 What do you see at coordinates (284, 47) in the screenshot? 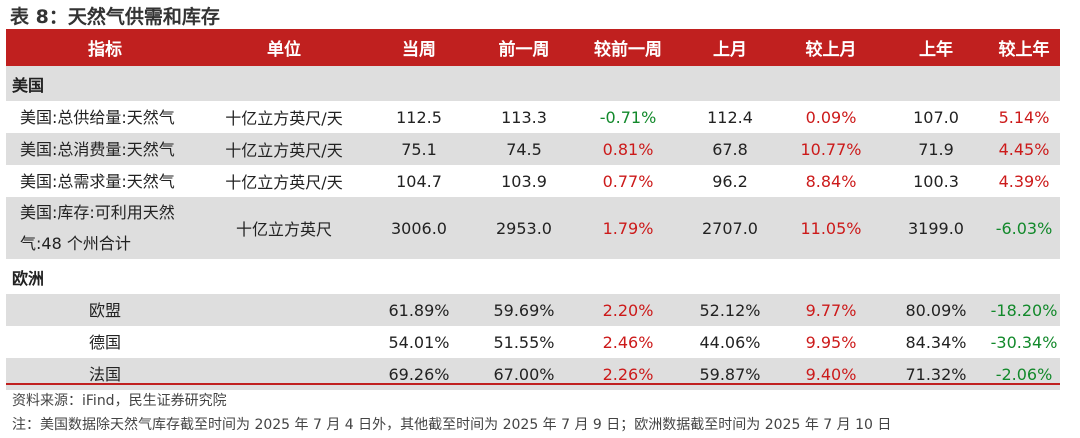
I see `col-header-unit: 单位` at bounding box center [284, 47].